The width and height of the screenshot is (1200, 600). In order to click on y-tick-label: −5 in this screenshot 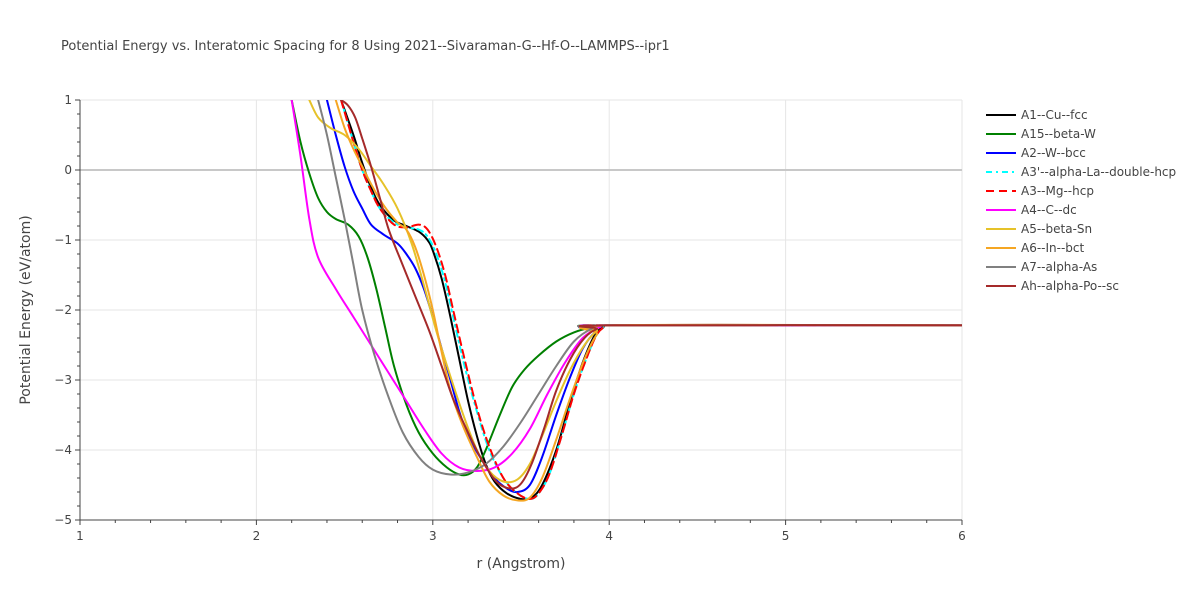, I will do `click(63, 520)`.